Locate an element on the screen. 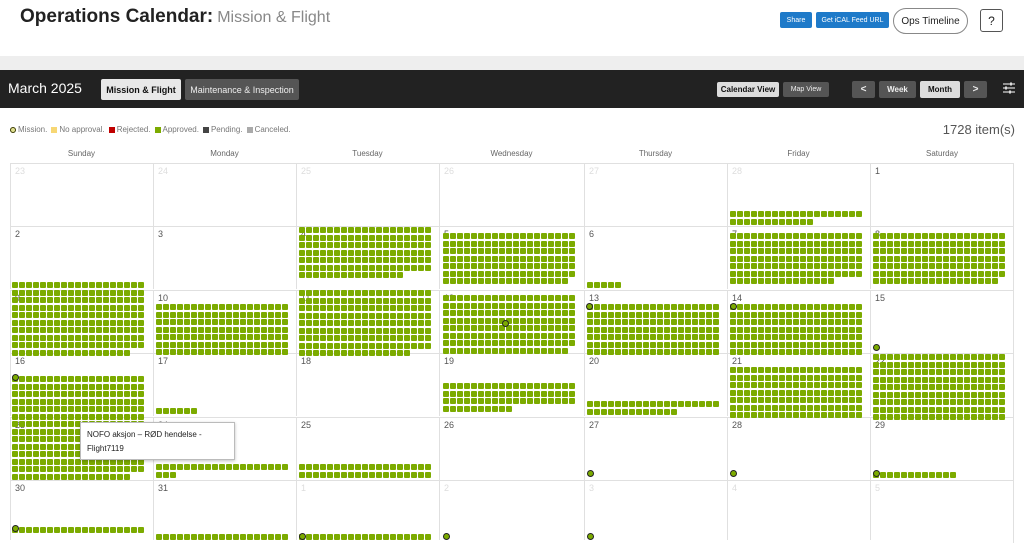 This screenshot has width=1024, height=543. day-cell: 14 is located at coordinates (798, 321).